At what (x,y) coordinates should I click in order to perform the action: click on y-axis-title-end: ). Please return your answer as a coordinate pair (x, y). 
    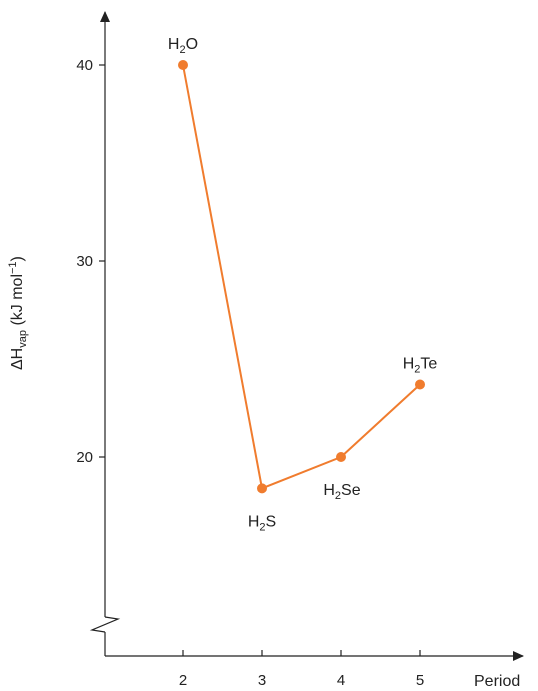
    Looking at the image, I should click on (17, 258).